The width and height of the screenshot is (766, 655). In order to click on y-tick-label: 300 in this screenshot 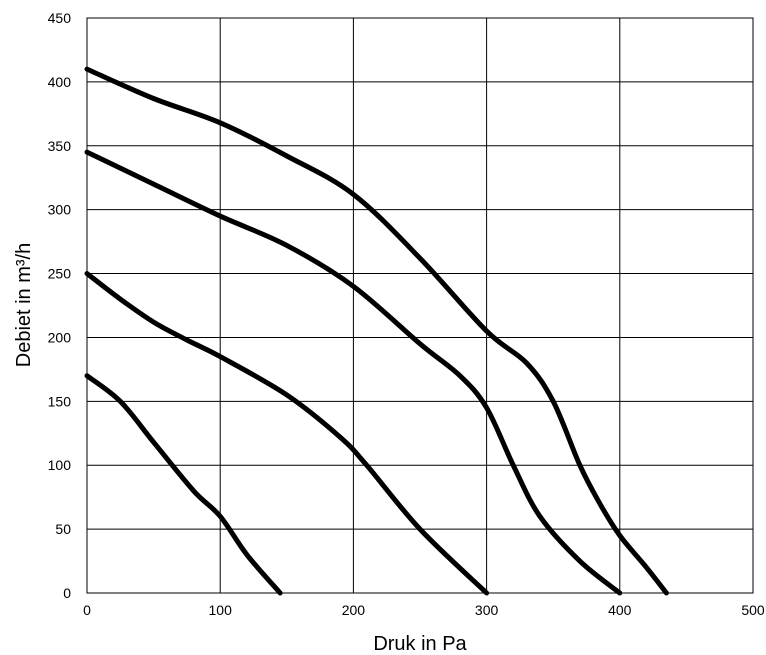, I will do `click(60, 210)`.